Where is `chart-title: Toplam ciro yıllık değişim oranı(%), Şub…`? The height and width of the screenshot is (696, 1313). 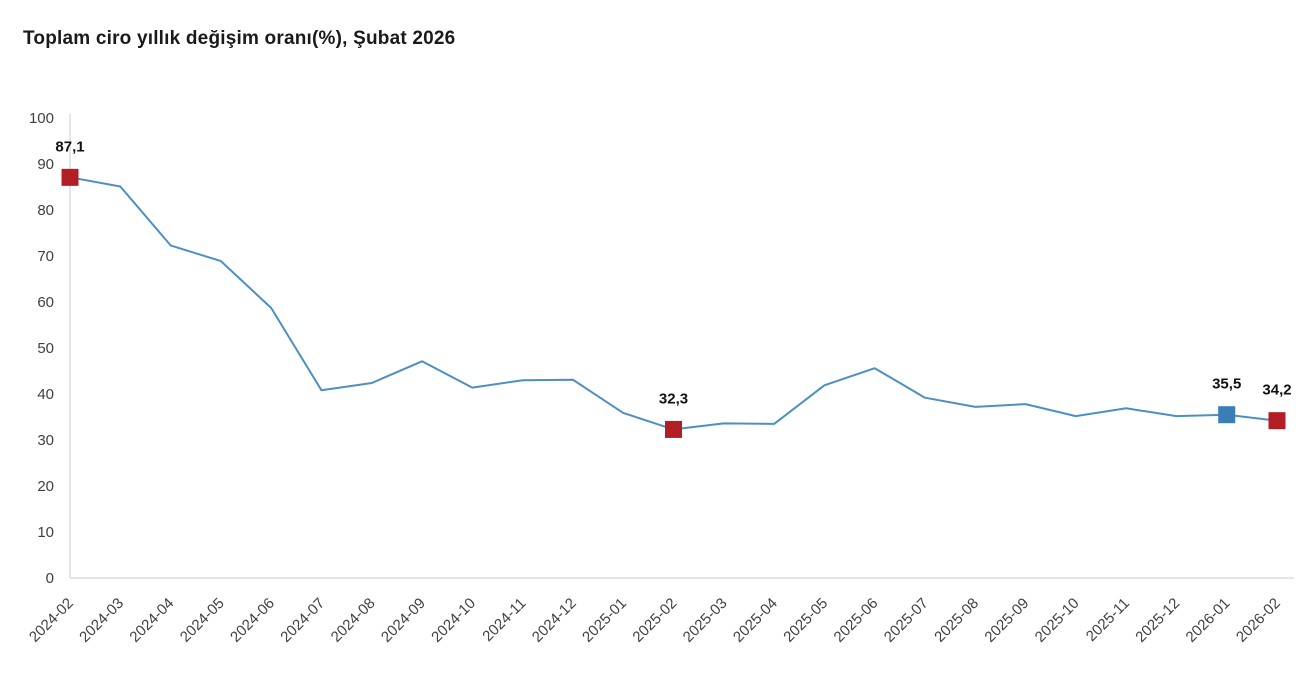
chart-title: Toplam ciro yıllık değişim oranı(%), Şub… is located at coordinates (239, 38).